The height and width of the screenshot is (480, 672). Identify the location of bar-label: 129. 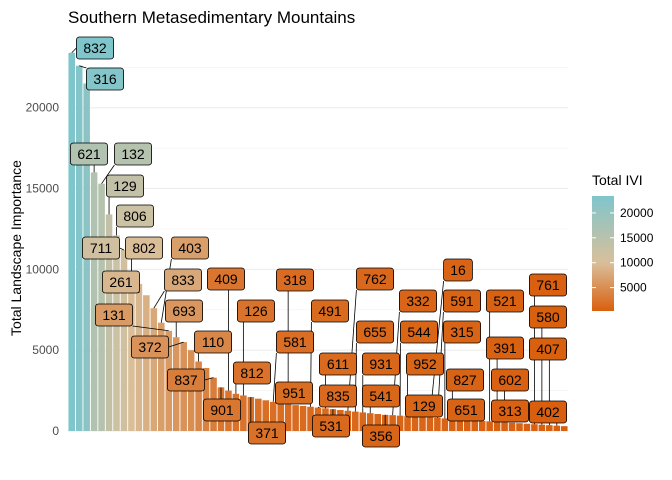
(424, 406).